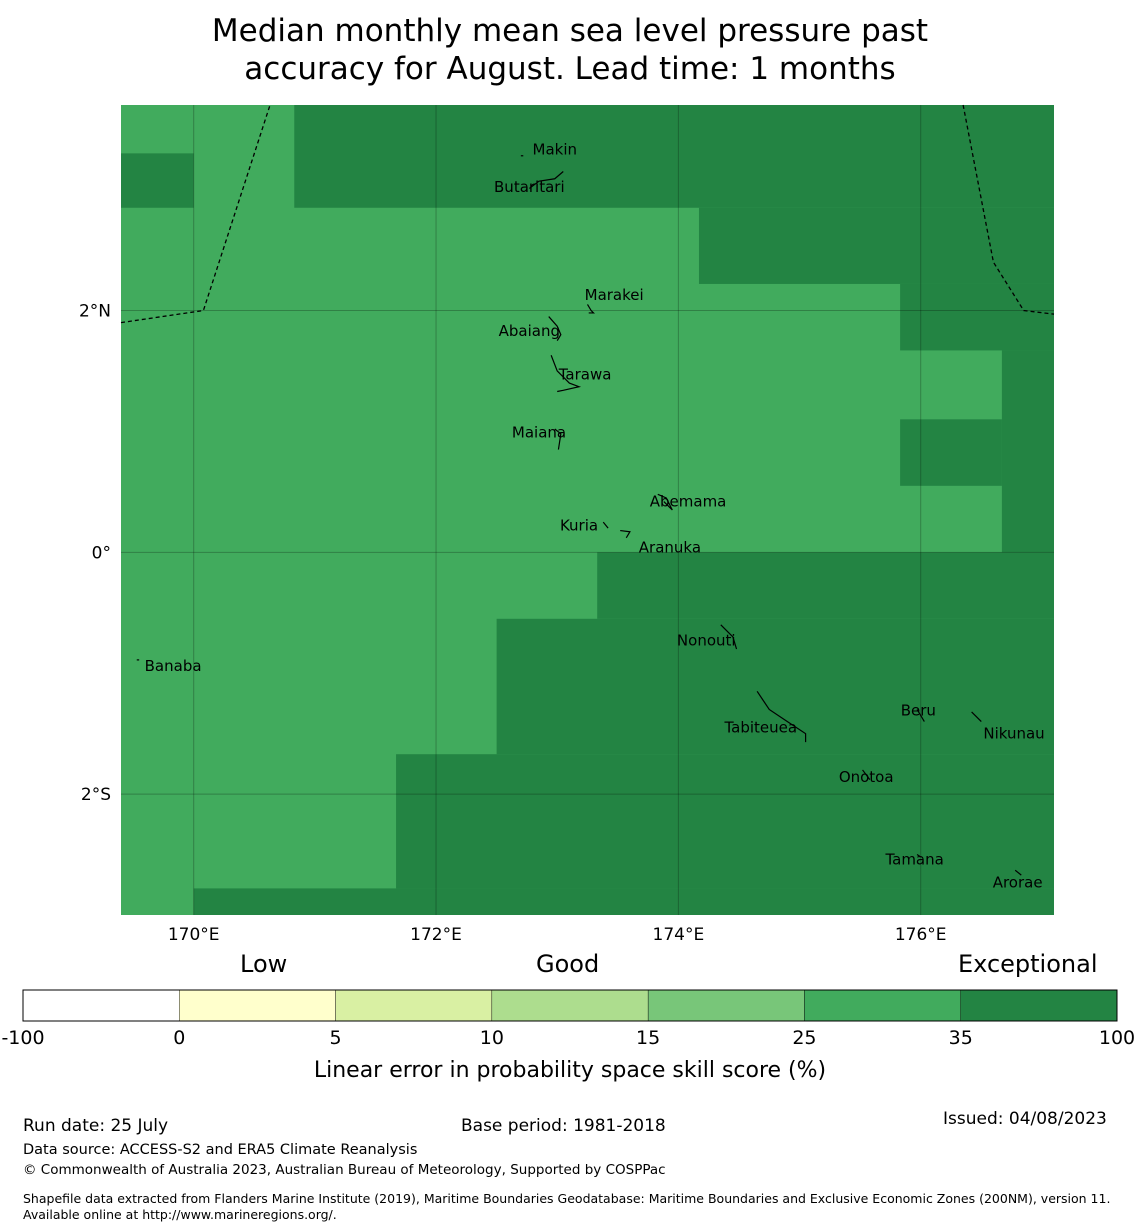 Image resolution: width=1140 pixels, height=1230 pixels. What do you see at coordinates (706, 641) in the screenshot?
I see `island-label: Nonouti` at bounding box center [706, 641].